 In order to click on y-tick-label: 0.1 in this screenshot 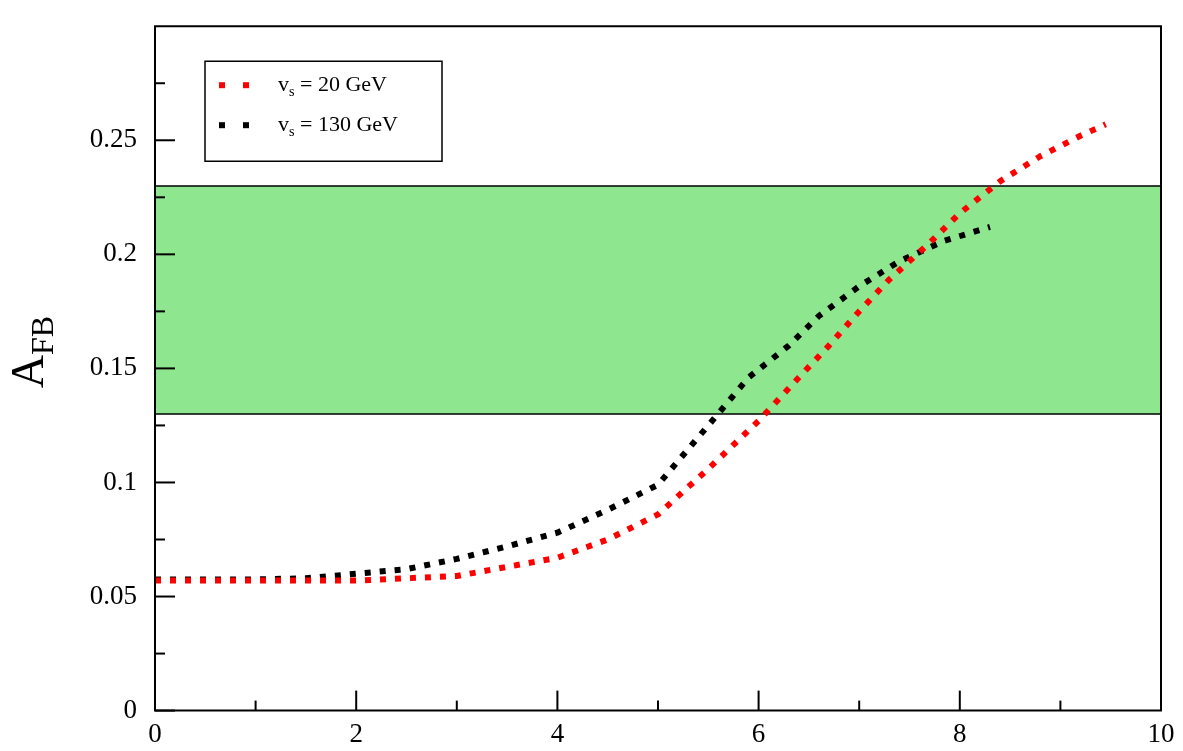, I will do `click(120, 480)`.